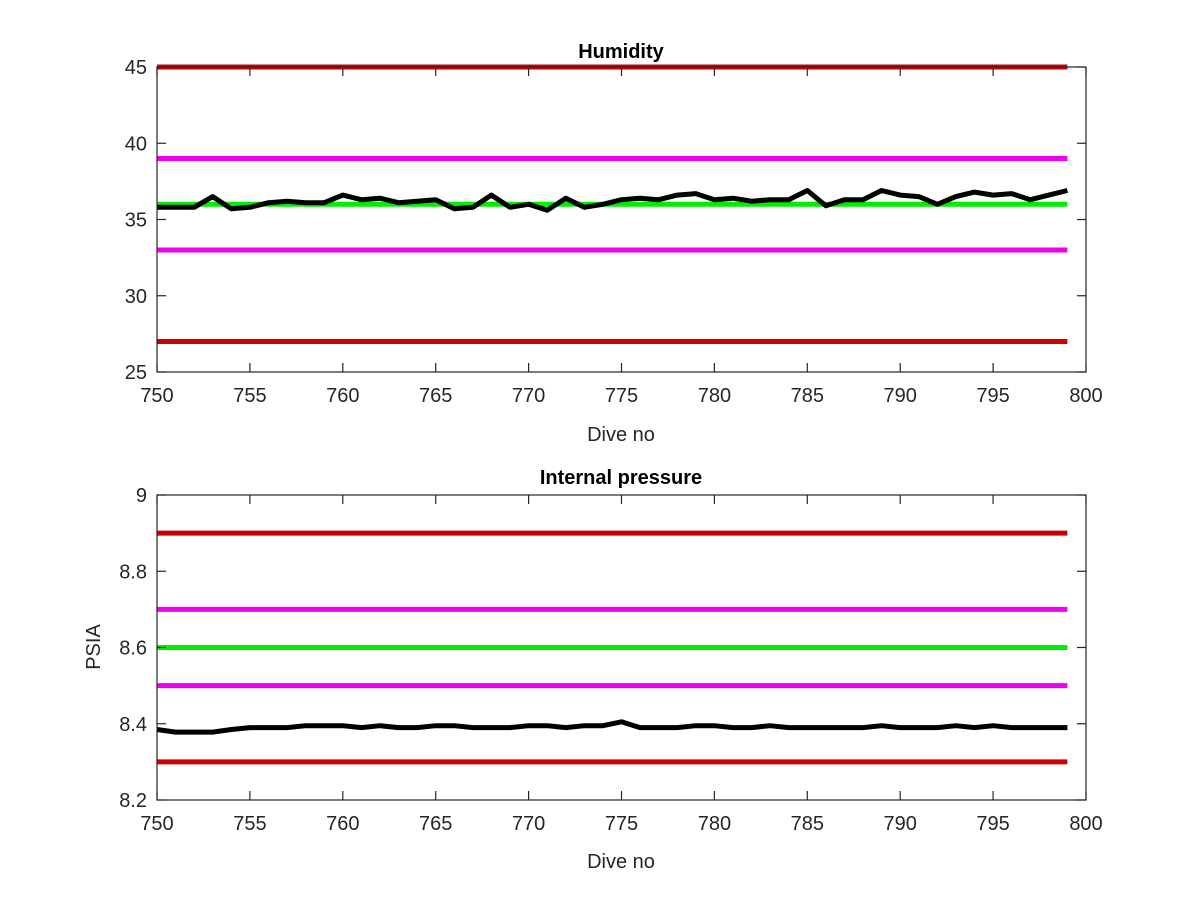  What do you see at coordinates (621, 824) in the screenshot?
I see `pressure-x-tick-label: 775` at bounding box center [621, 824].